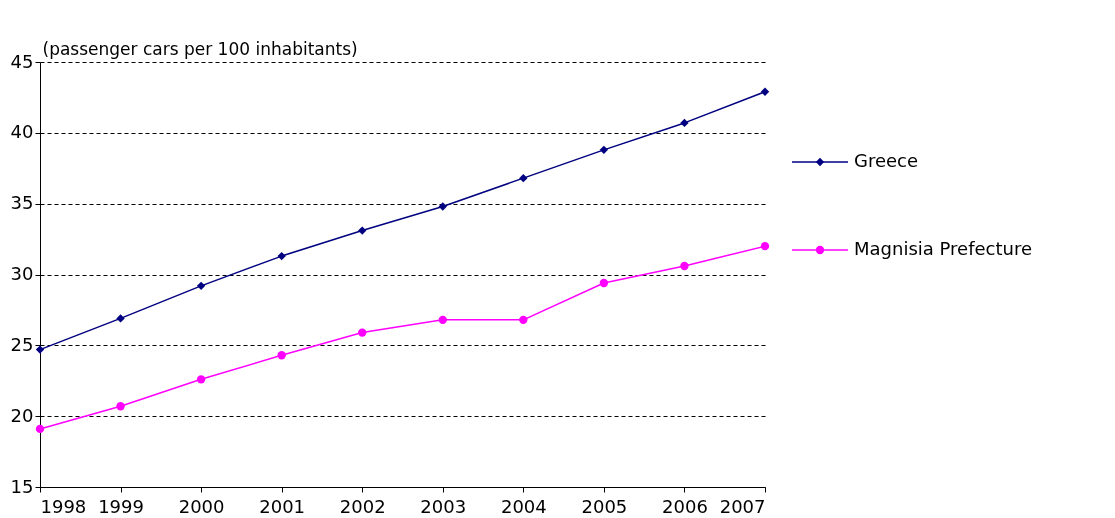 The width and height of the screenshot is (1115, 518). I want to click on x-tick-label: 1998, so click(63, 506).